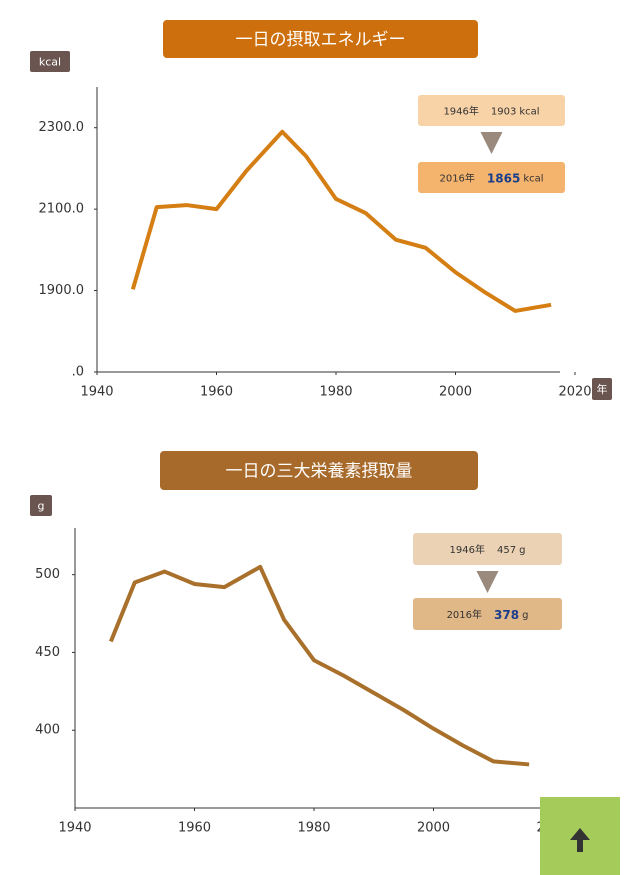 The height and width of the screenshot is (875, 640). Describe the element at coordinates (47, 730) in the screenshot. I see `y-tick-label: 400` at that location.